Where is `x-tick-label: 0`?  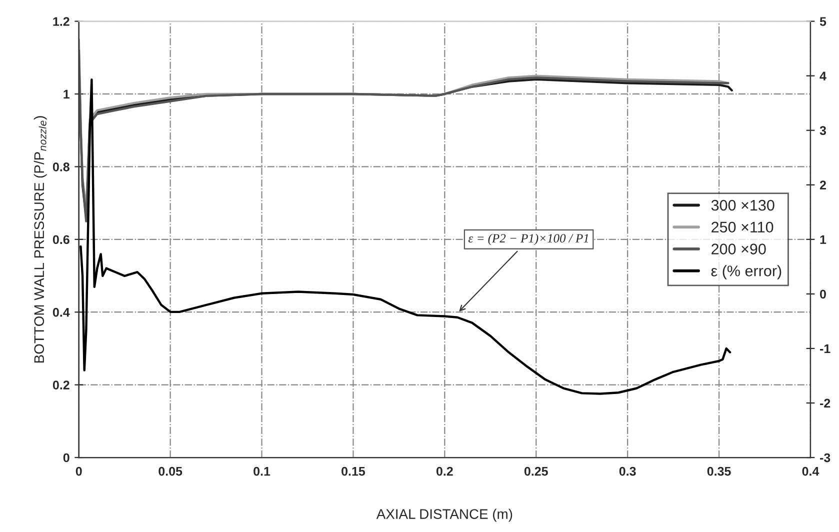
x-tick-label: 0 is located at coordinates (79, 471).